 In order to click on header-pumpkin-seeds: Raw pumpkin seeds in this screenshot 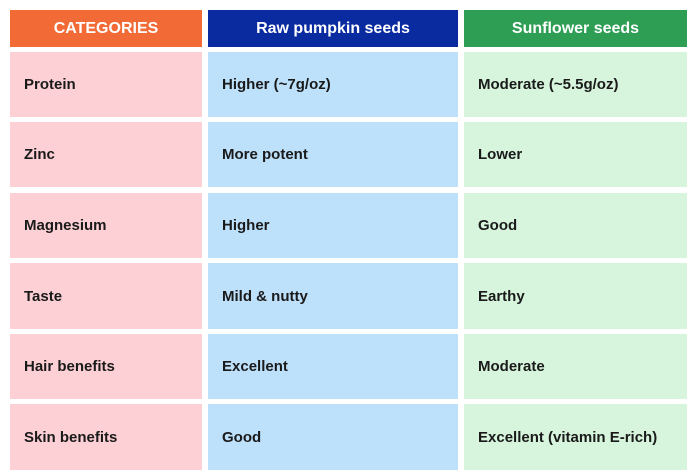, I will do `click(333, 28)`.